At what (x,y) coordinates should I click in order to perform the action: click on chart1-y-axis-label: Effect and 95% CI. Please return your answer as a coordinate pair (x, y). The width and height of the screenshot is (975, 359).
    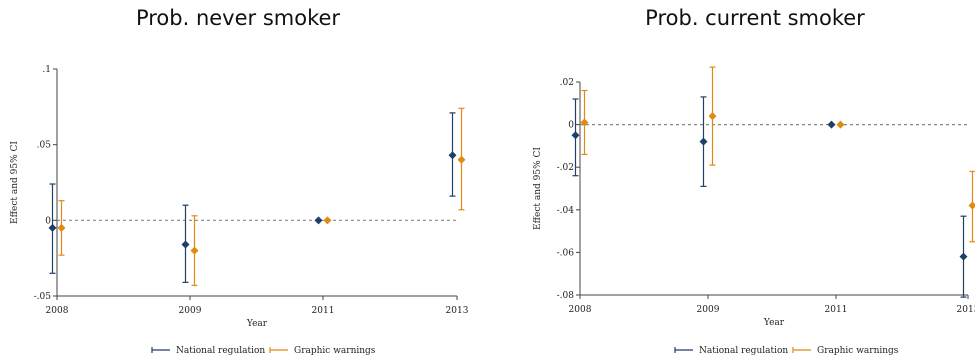
    Looking at the image, I should click on (15, 182).